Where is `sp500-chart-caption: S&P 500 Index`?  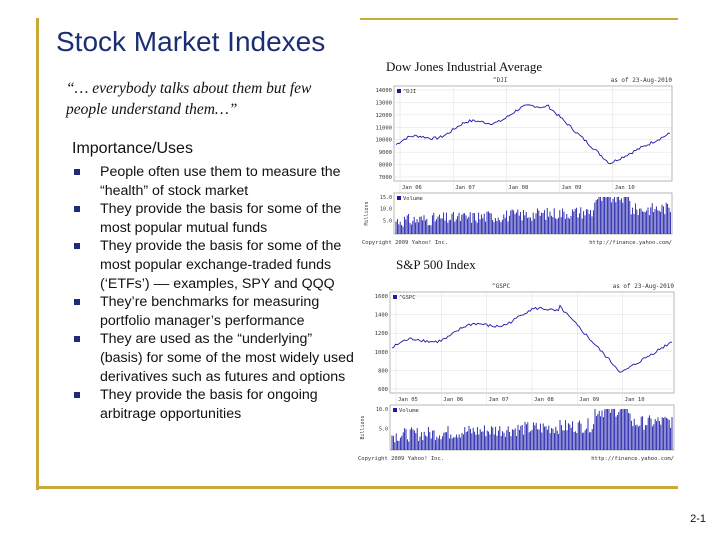 sp500-chart-caption: S&P 500 Index is located at coordinates (436, 264).